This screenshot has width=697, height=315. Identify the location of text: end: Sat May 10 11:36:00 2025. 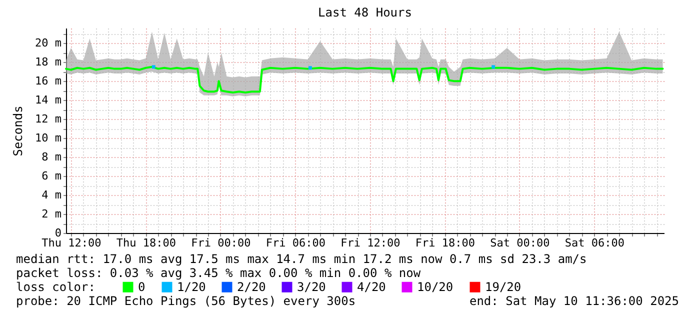
(574, 301).